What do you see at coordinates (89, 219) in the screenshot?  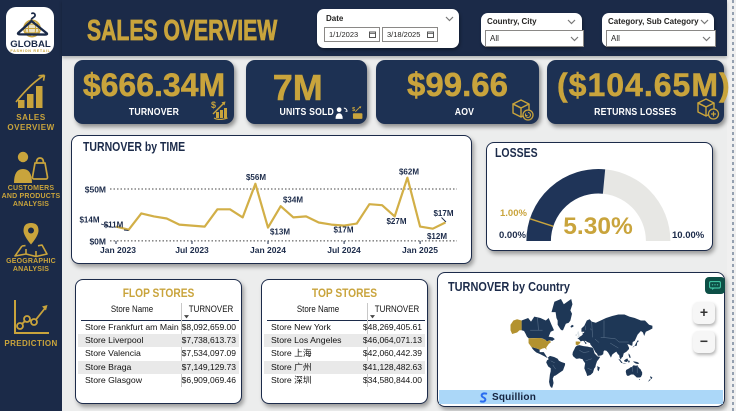 I see `svg-text: $14M` at bounding box center [89, 219].